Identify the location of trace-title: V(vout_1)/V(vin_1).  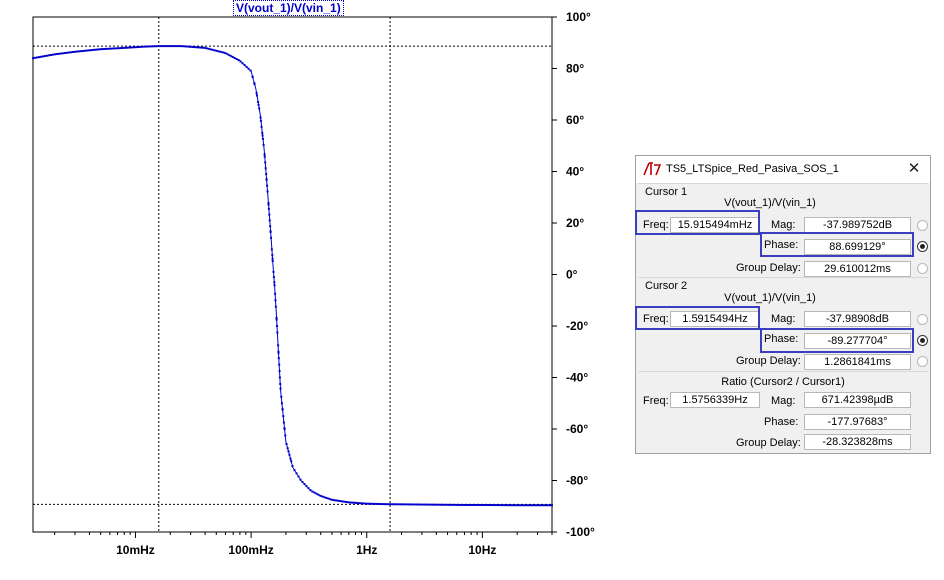
(288, 8).